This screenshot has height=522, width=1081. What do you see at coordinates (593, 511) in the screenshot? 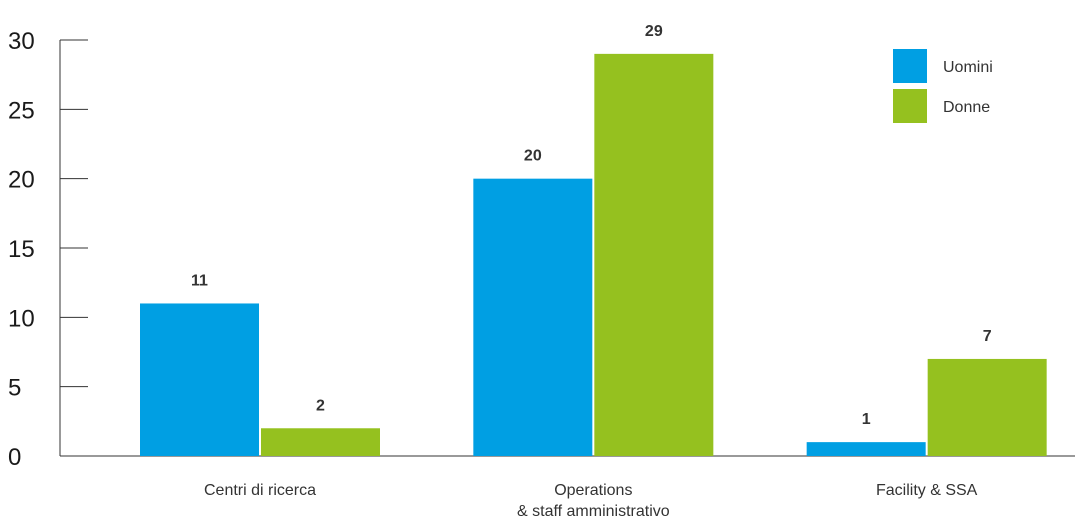
I see `x-tick-label: & staff amministrativo` at bounding box center [593, 511].